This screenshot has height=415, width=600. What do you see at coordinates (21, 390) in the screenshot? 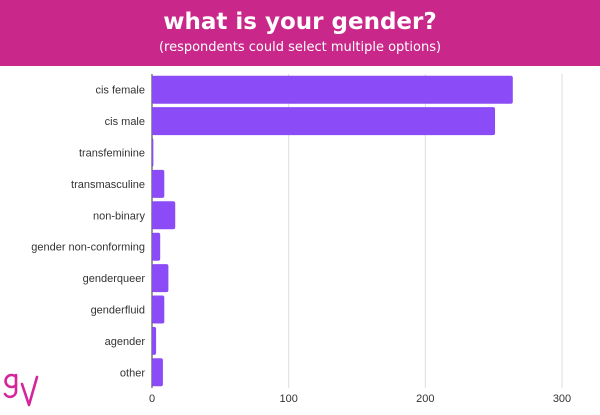
I see `gv-logo` at bounding box center [21, 390].